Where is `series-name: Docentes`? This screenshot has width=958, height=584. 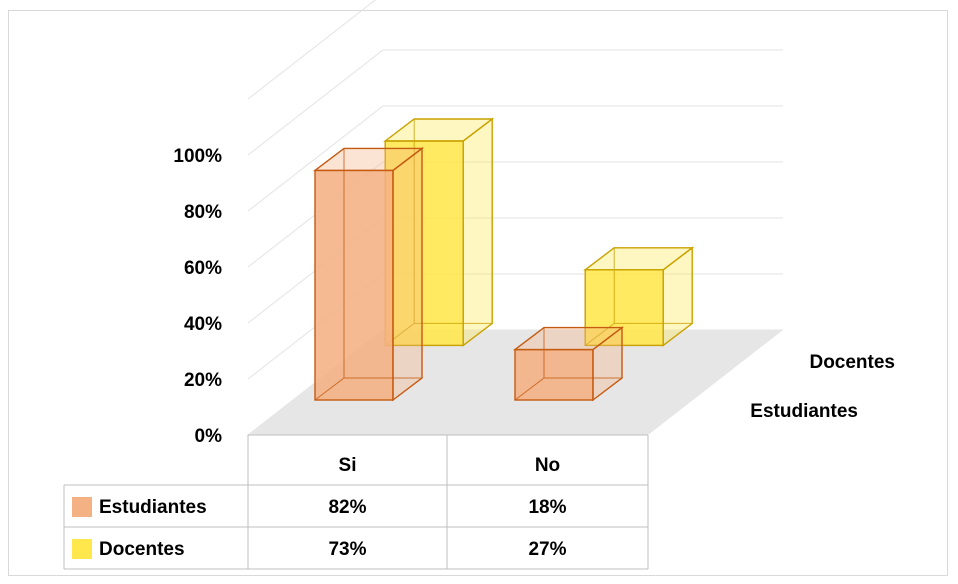
series-name: Docentes is located at coordinates (142, 549).